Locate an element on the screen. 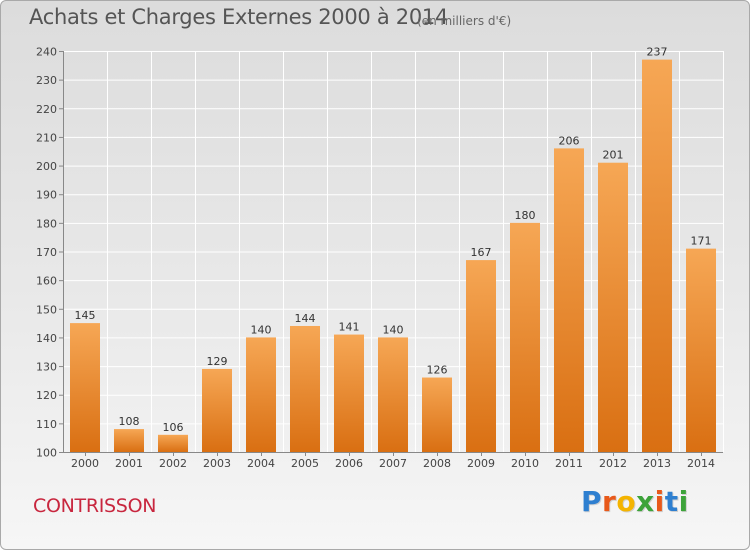 This screenshot has width=750, height=550. bar-2000 is located at coordinates (85, 387).